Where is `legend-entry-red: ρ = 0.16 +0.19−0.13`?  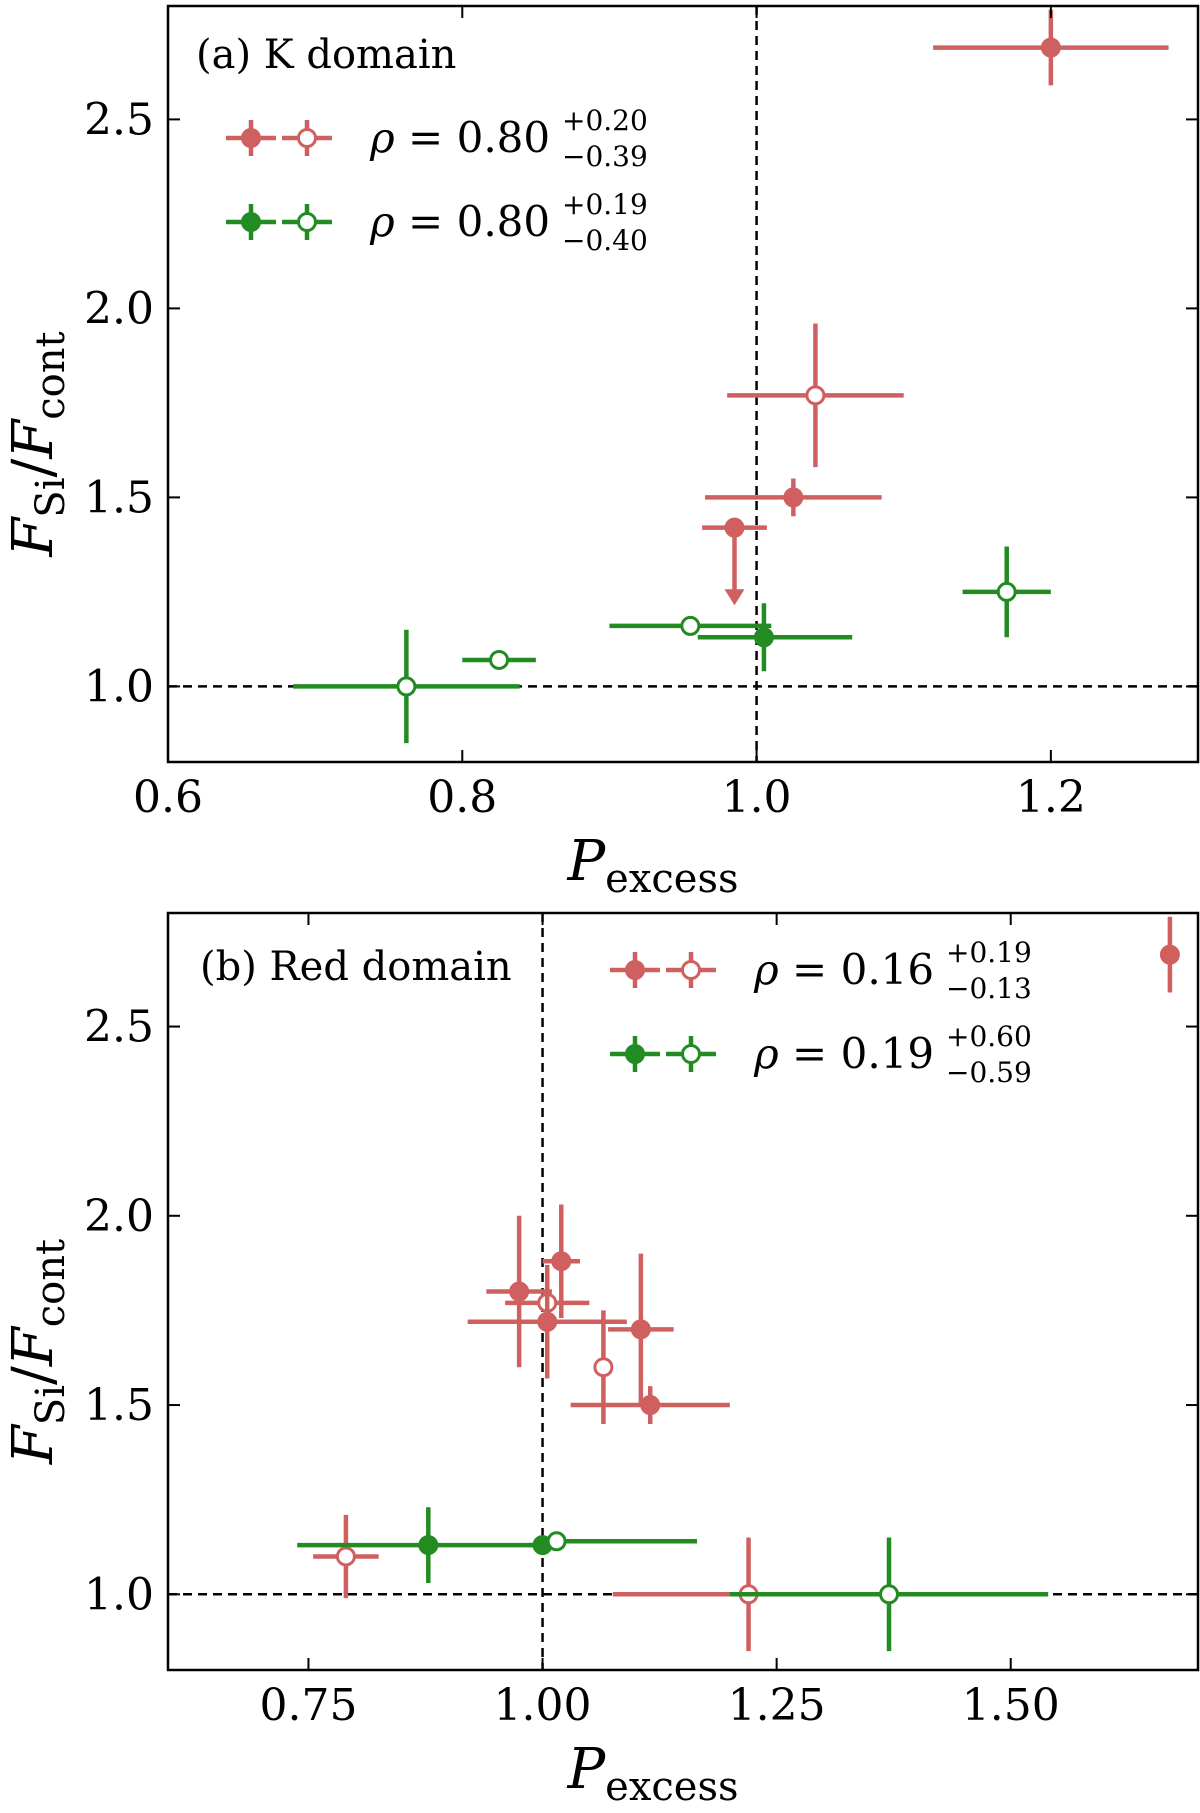 legend-entry-red: ρ = 0.16 +0.19−0.13 is located at coordinates (821, 970).